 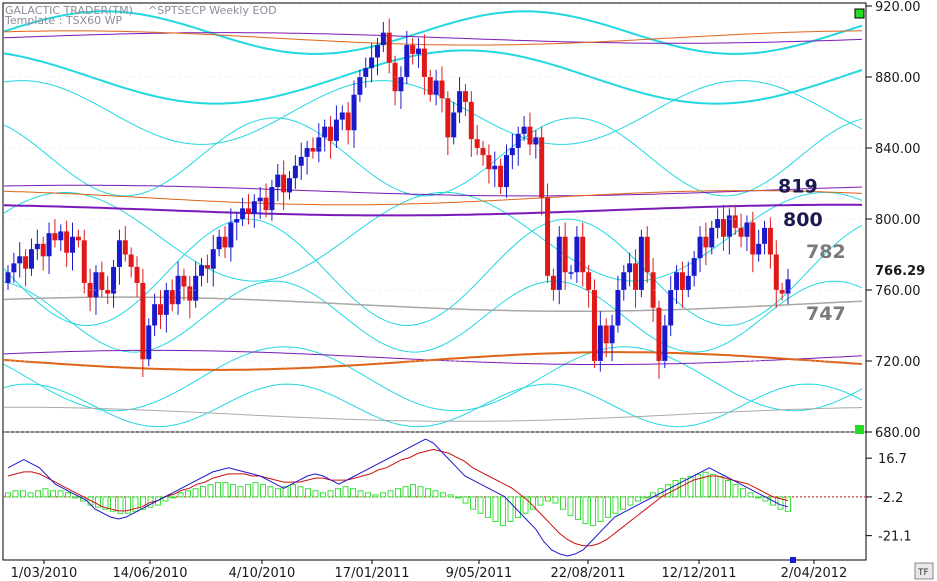 What do you see at coordinates (898, 149) in the screenshot?
I see `y-tick-label: 840.00` at bounding box center [898, 149].